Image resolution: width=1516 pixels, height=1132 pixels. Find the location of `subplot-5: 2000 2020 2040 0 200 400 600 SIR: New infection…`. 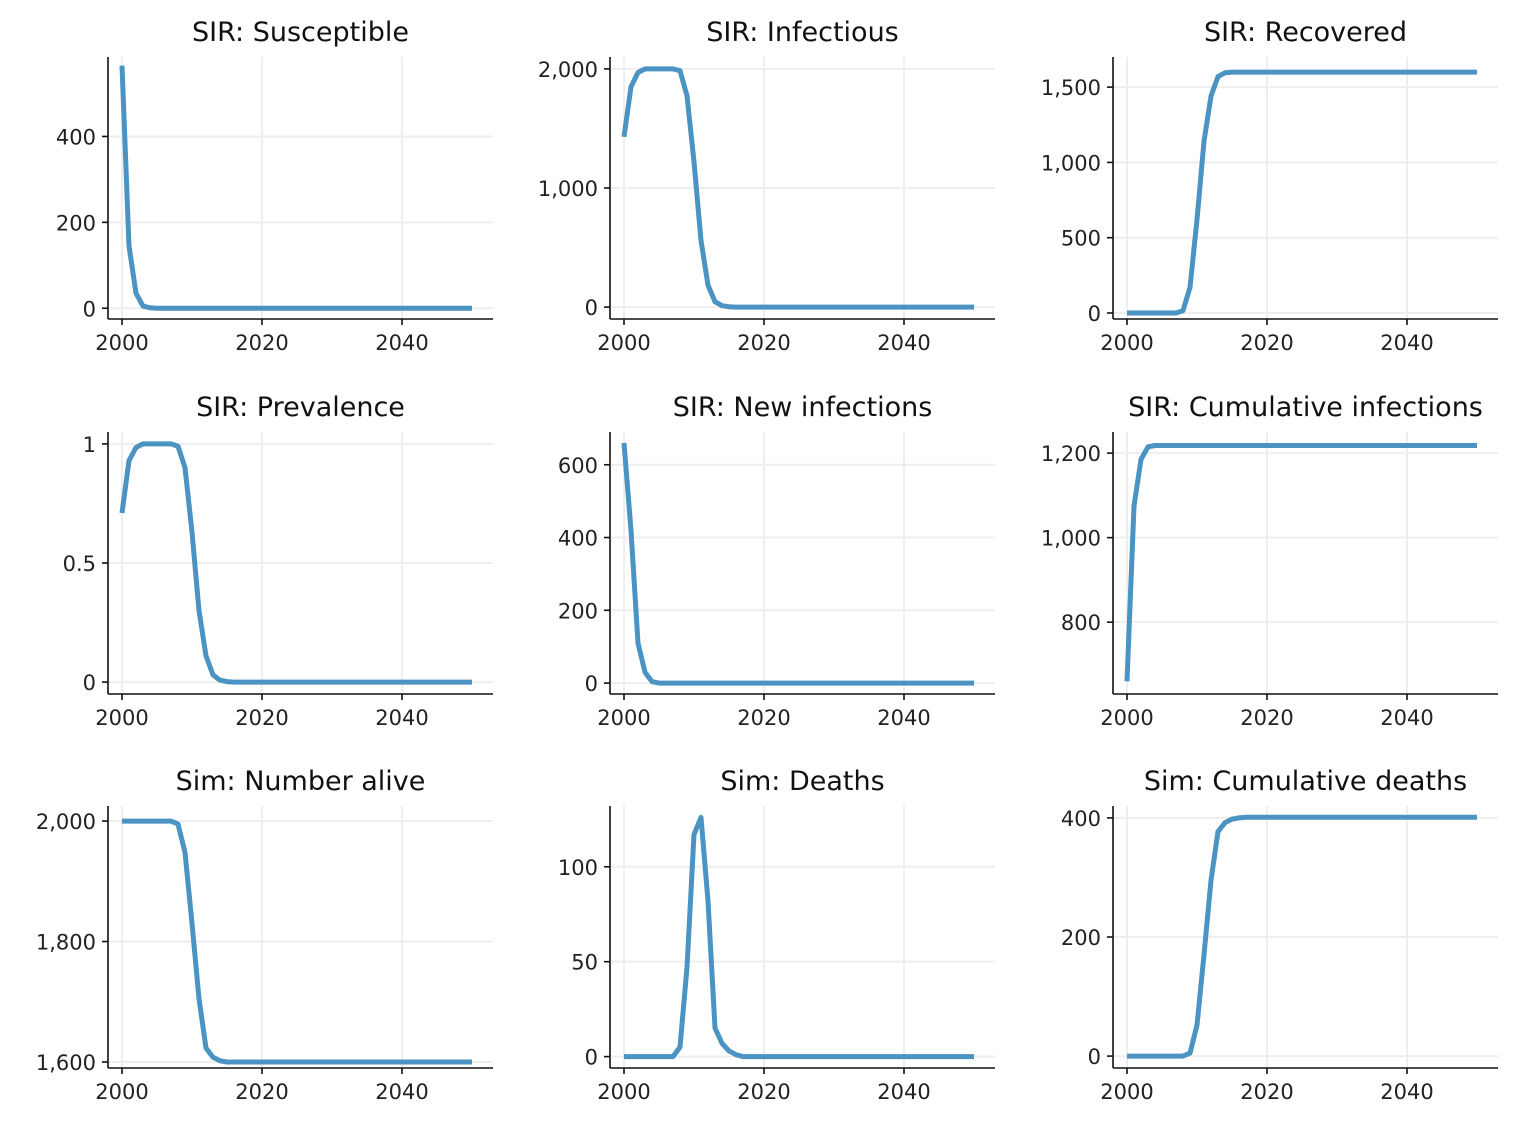

subplot-5: 2000 2020 2040 0 200 400 600 SIR: New infection… is located at coordinates (776, 561).